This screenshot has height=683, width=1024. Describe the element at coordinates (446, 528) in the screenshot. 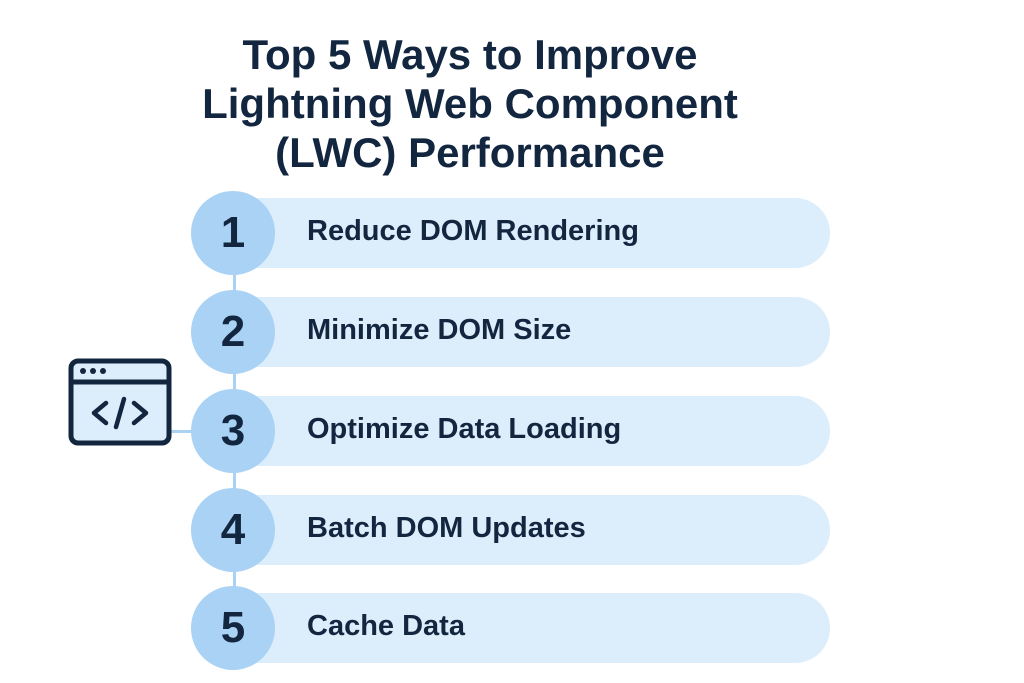

I see `step-label: Batch DOM Updates` at that location.